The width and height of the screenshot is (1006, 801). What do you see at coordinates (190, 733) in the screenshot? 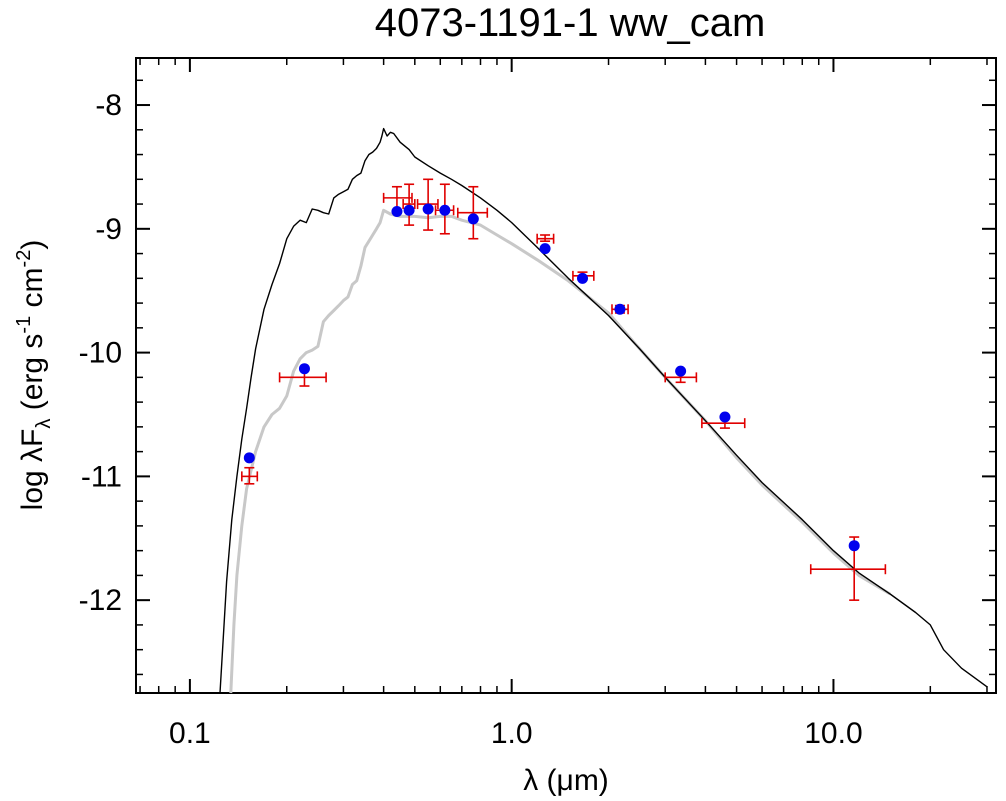
I see `x-tick-label: 0.1` at bounding box center [190, 733].